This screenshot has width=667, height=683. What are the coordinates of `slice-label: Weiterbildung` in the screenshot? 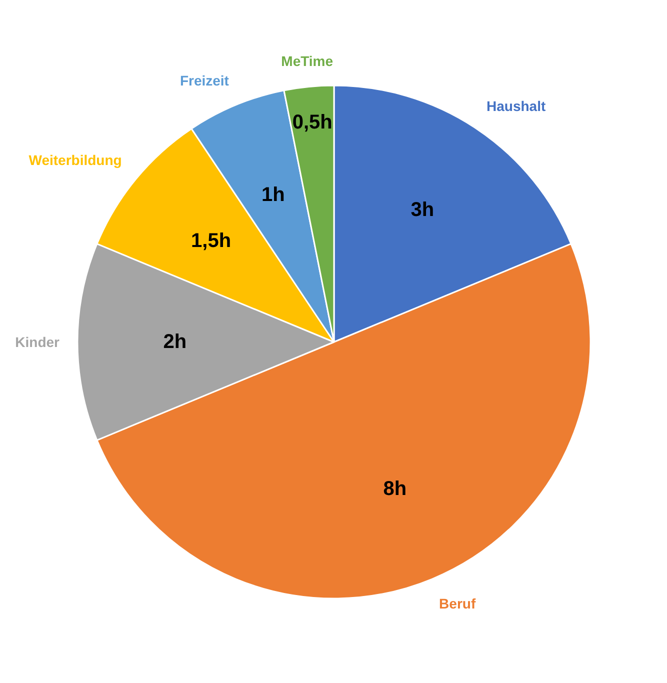 It's located at (75, 160).